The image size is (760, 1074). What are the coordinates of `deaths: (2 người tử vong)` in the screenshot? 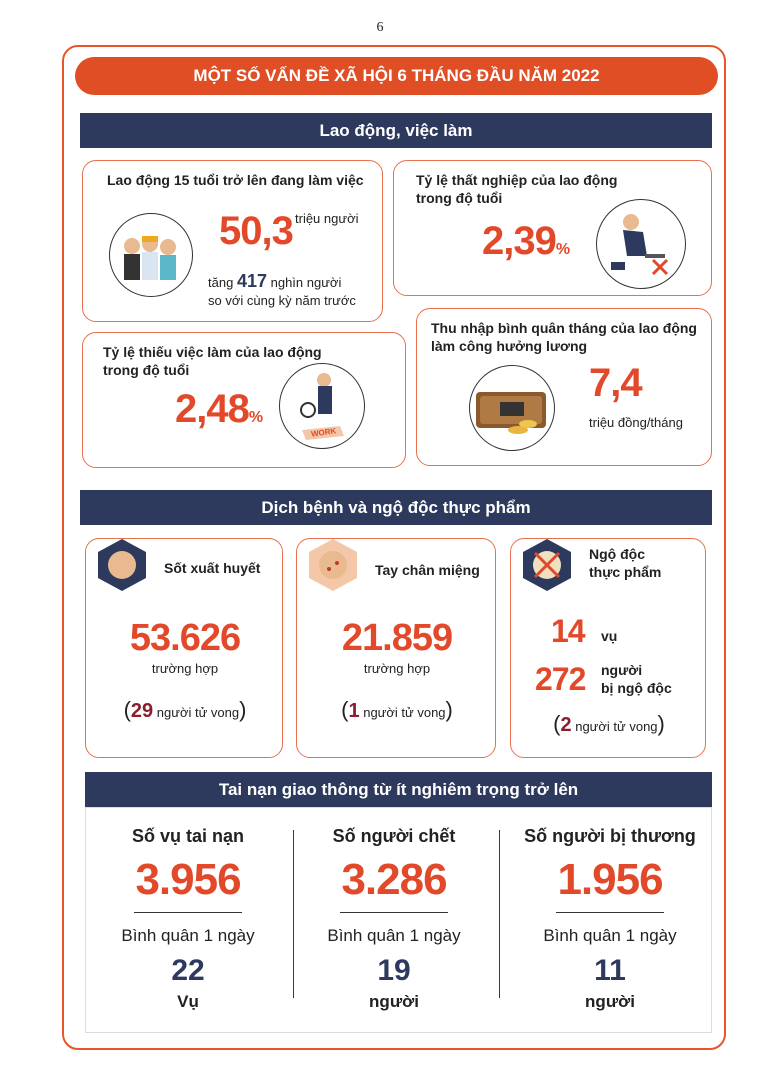 It's located at (609, 724).